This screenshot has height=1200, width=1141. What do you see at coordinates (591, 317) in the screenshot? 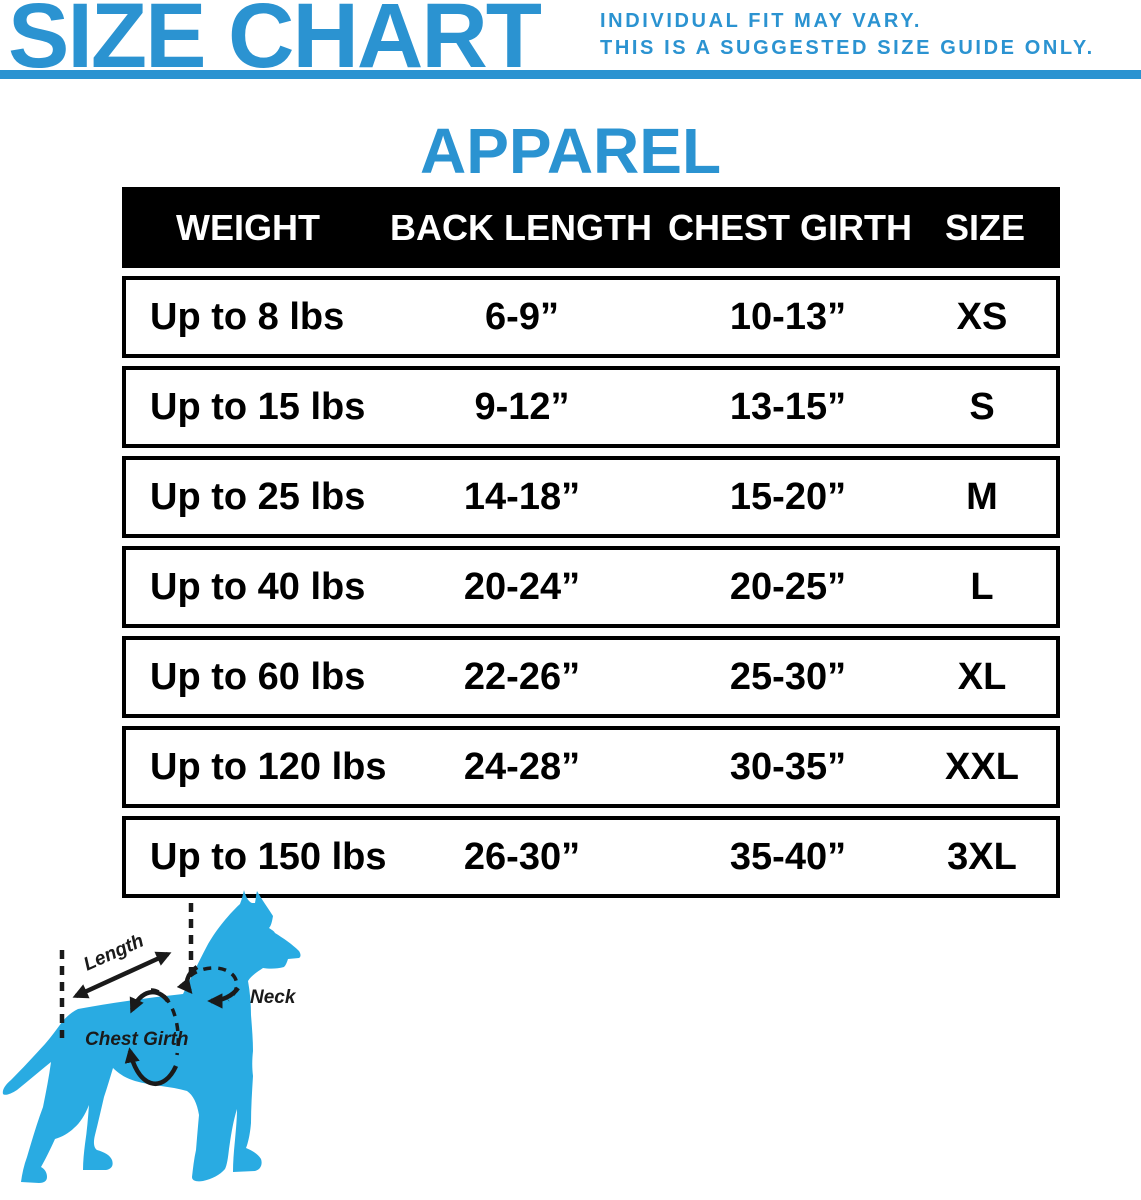
I see `table-row-xs: Up to 8 lbs 6-9” 10-13” XS` at bounding box center [591, 317].